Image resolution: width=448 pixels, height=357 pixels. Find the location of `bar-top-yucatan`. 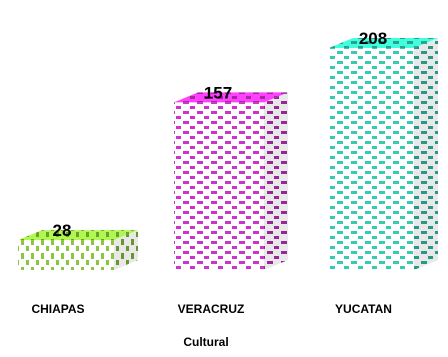

bar-top-yucatan is located at coordinates (383, 43).